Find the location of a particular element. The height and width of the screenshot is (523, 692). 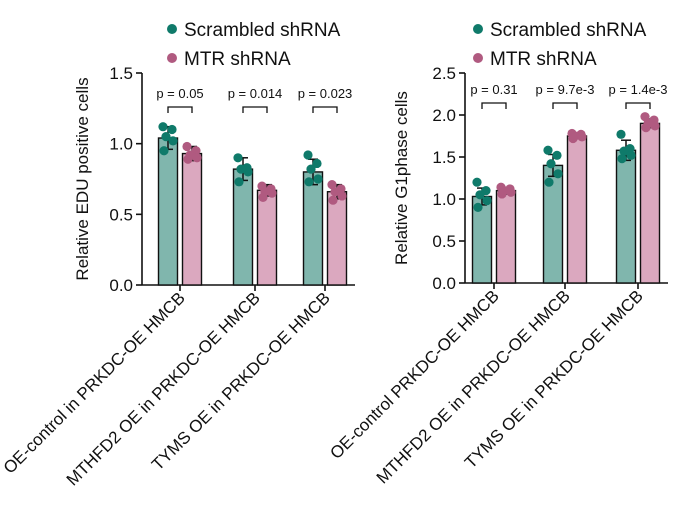

p-value-label: p = 0.014 is located at coordinates (255, 93).